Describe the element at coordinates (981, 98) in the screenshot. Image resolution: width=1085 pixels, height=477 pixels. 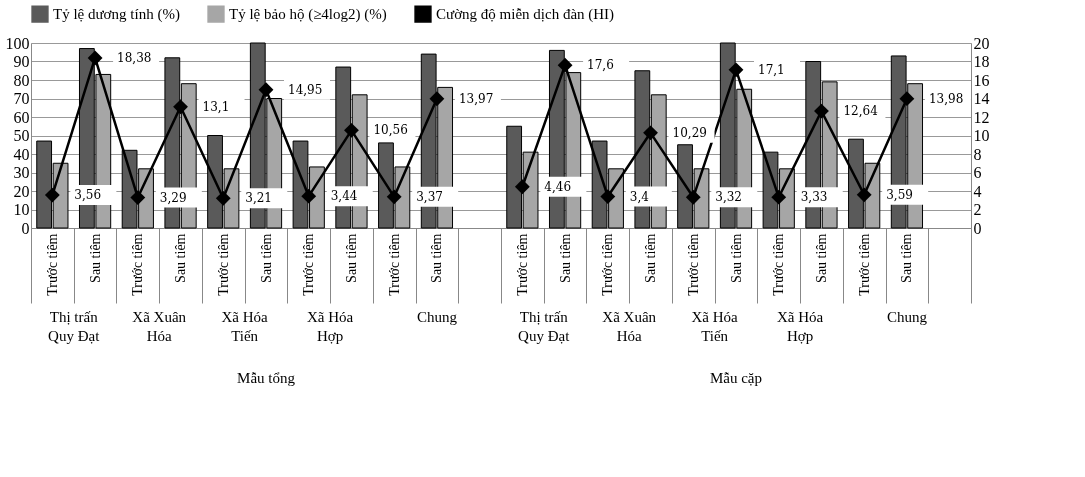
I see `y2-tick-label: 14` at that location.